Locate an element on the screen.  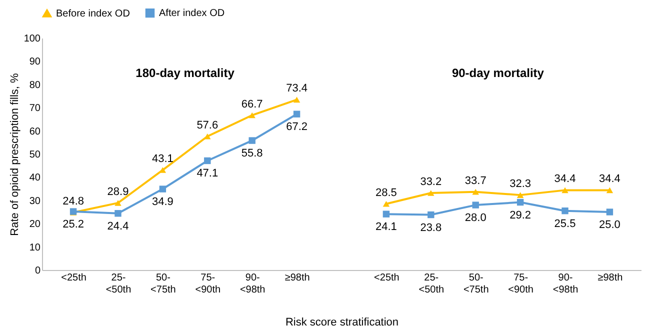
data-label: 24.4 is located at coordinates (118, 226).